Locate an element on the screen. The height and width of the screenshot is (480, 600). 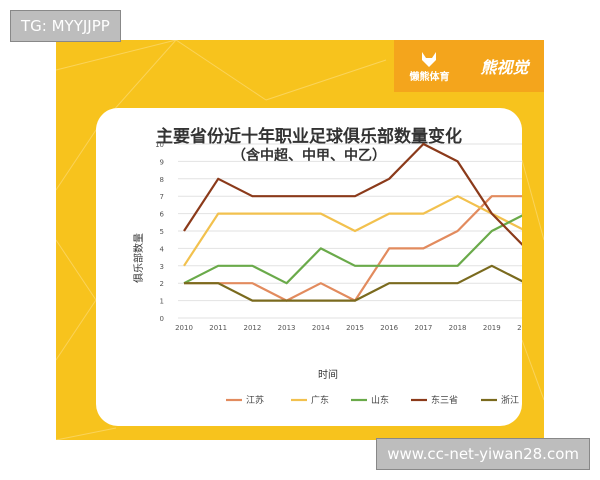
legend-label: 江苏 is located at coordinates (255, 400).